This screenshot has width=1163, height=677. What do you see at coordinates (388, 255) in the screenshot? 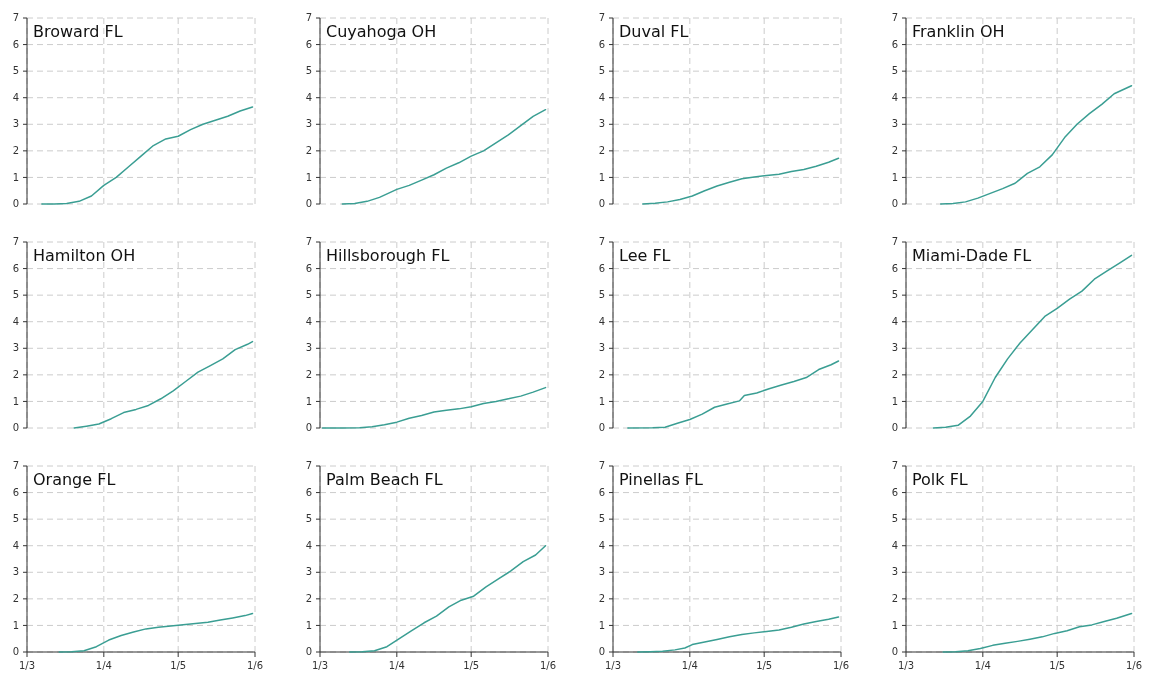
I see `chart-title: Hillsborough FL` at bounding box center [388, 255].